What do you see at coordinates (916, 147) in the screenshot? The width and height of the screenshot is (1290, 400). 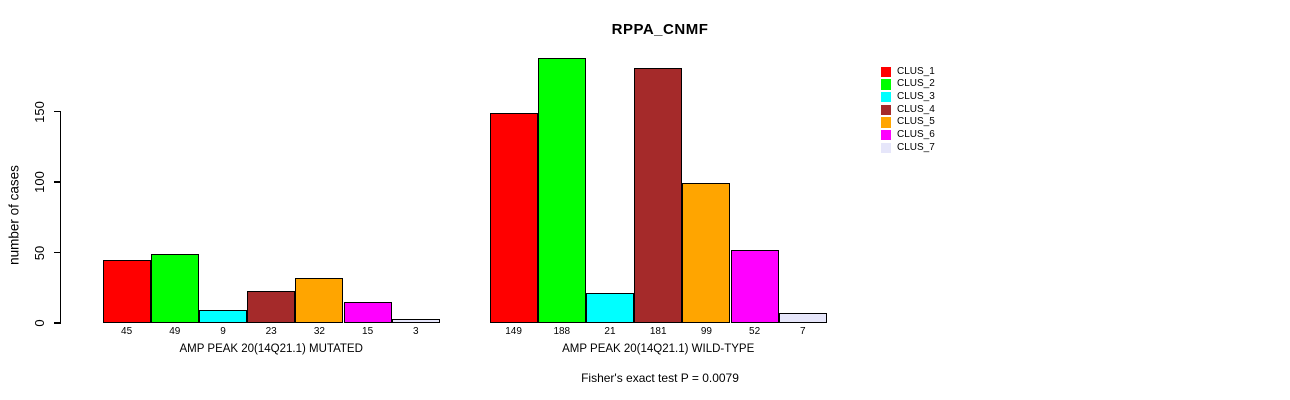 I see `legend-label: CLUS_7` at bounding box center [916, 147].